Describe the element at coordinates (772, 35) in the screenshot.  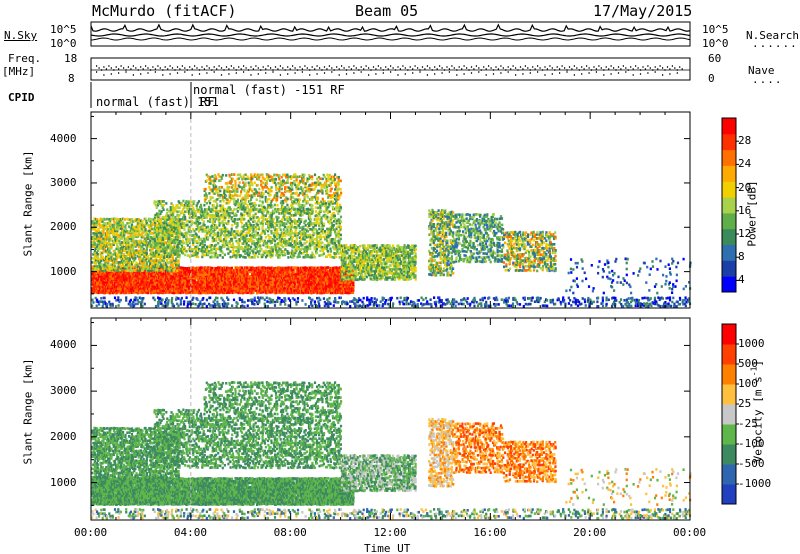
I see `nsearch-label: N.Search` at that location.